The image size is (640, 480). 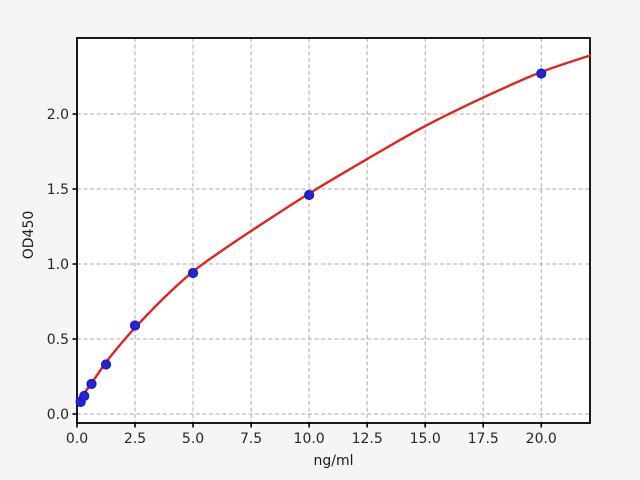 I want to click on y-axis-label: OD450, so click(x=29, y=235).